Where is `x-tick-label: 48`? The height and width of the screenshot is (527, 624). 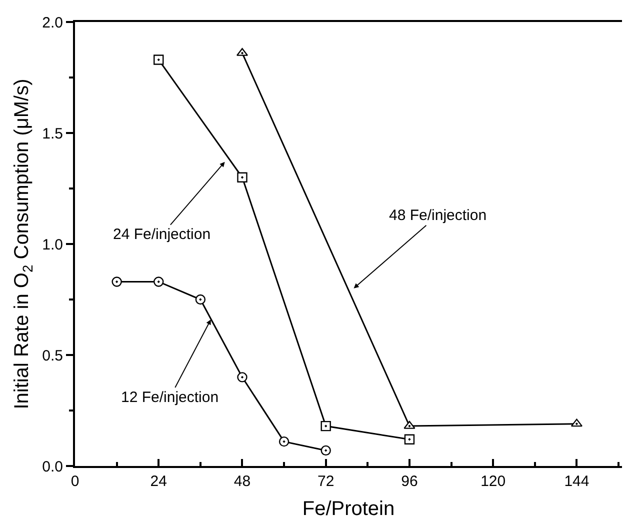
x-tick-label: 48 is located at coordinates (242, 481).